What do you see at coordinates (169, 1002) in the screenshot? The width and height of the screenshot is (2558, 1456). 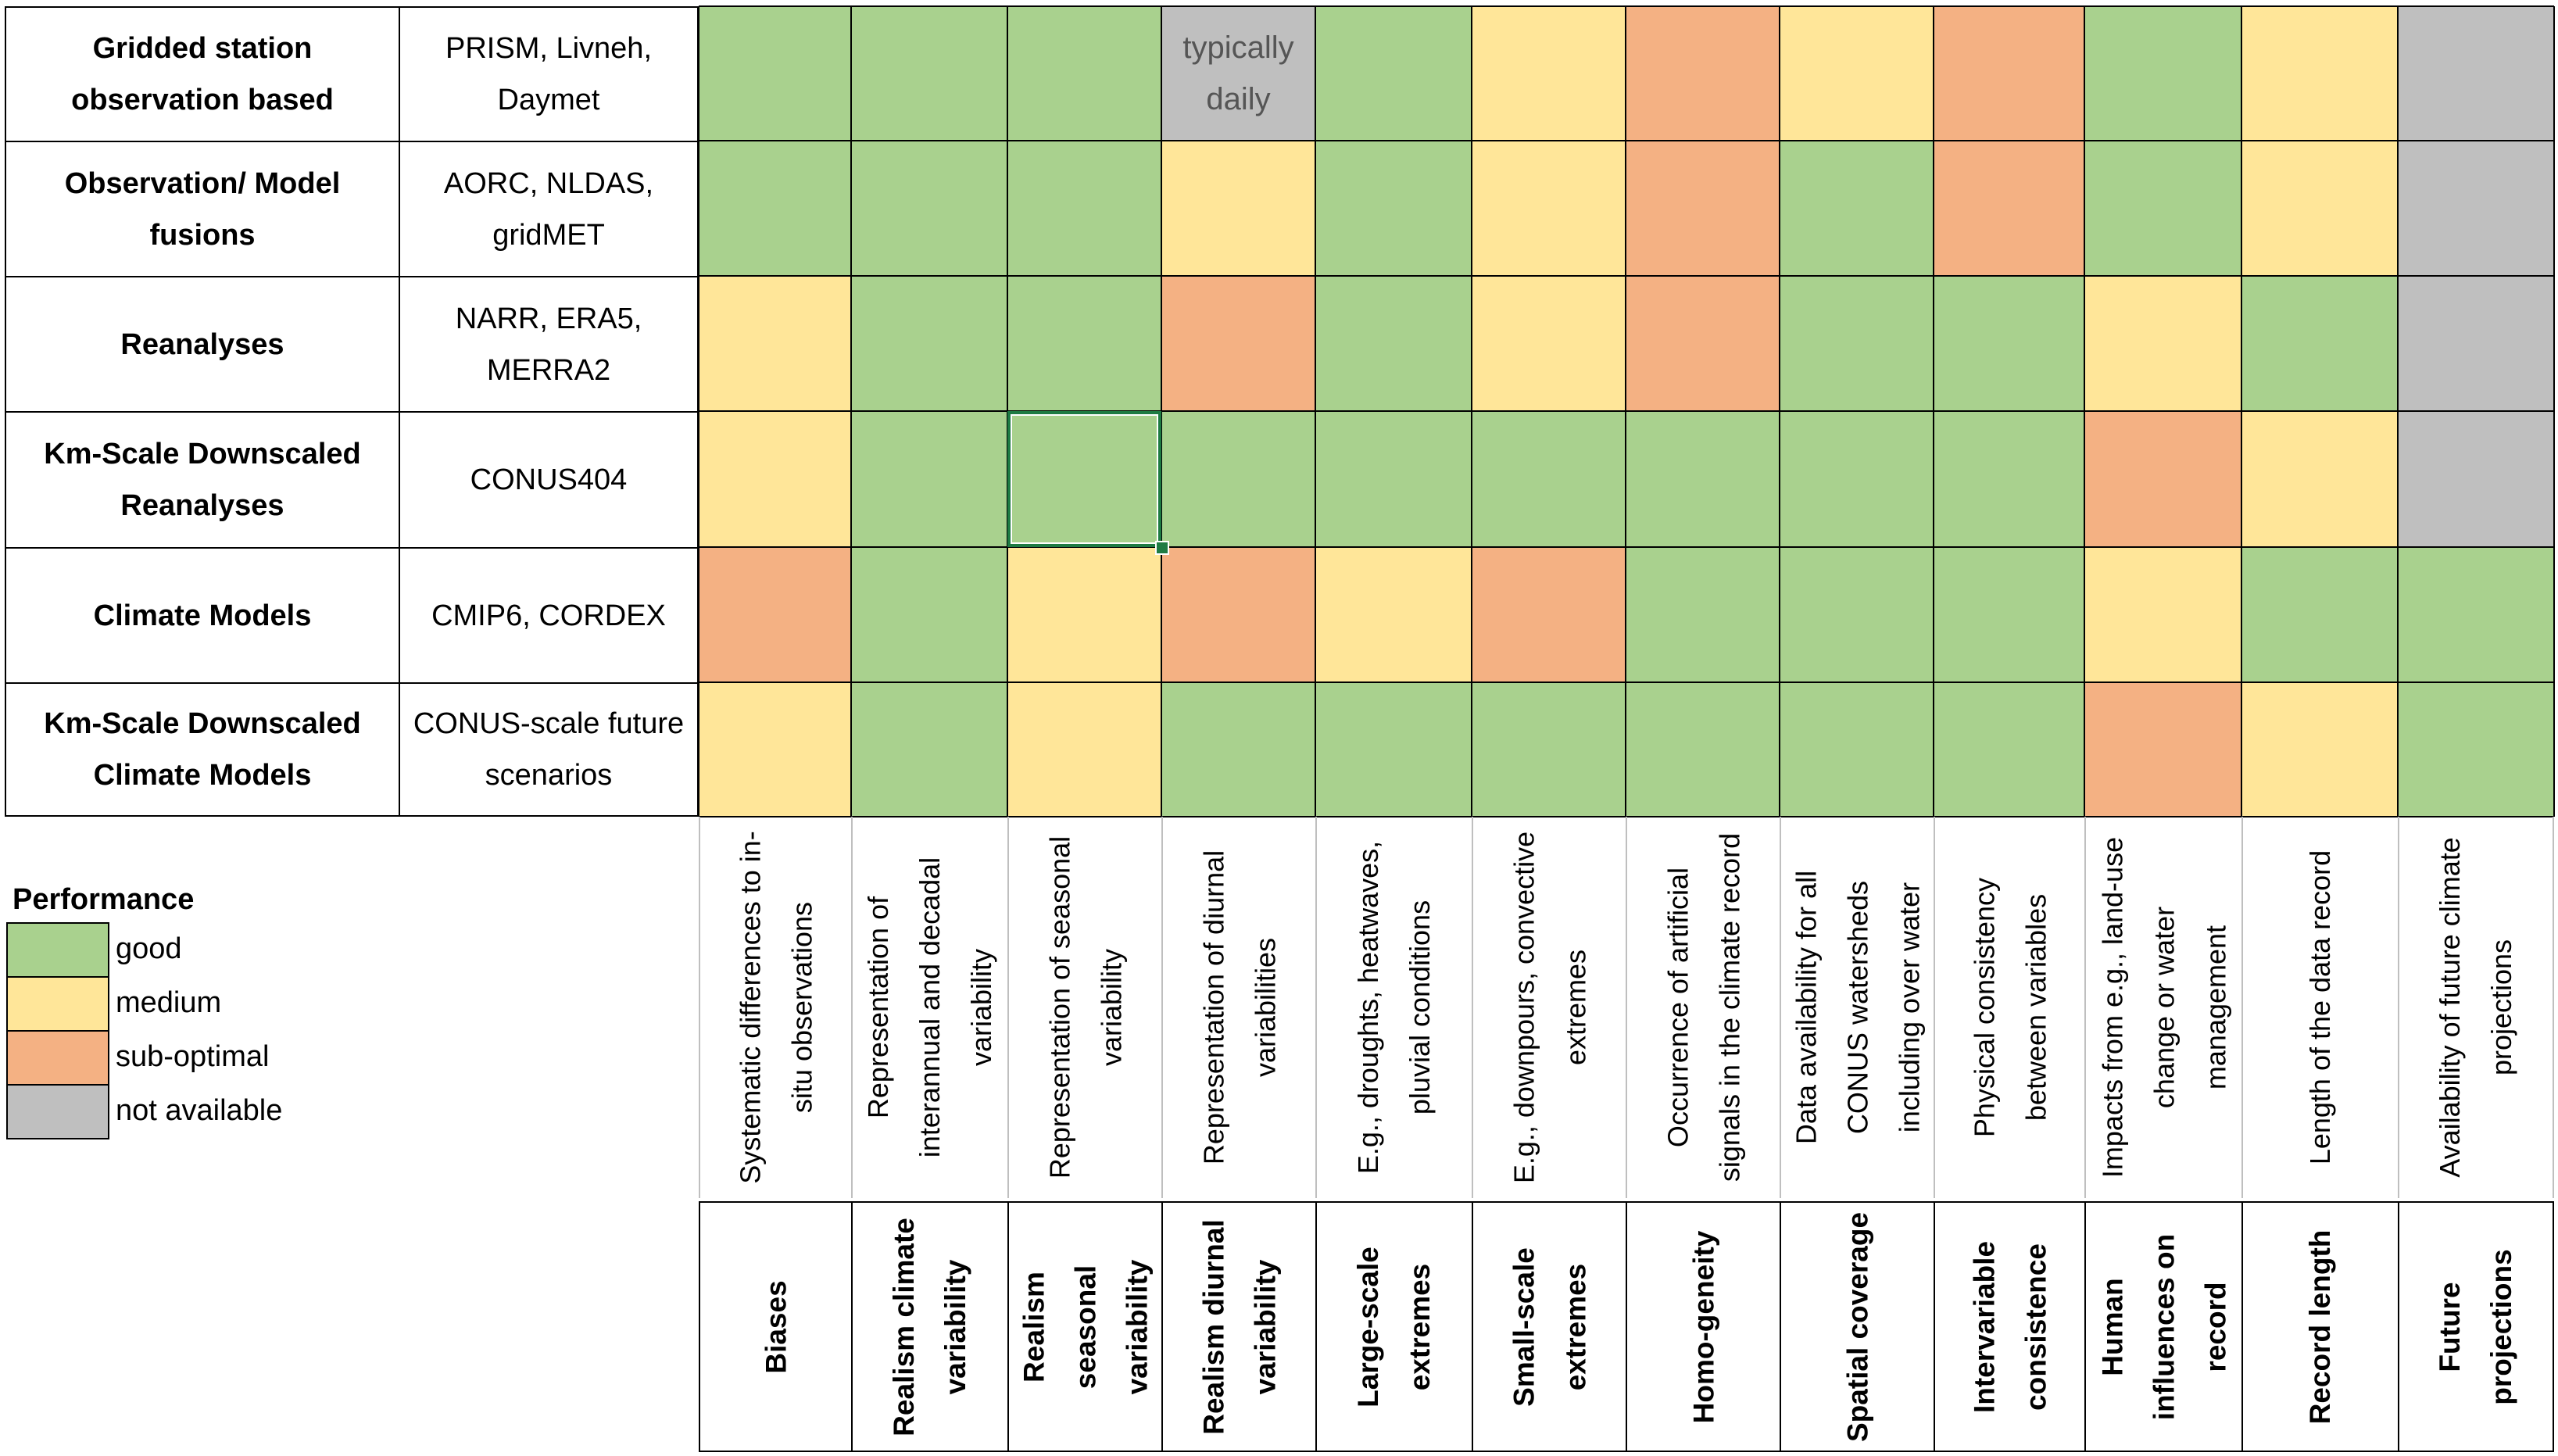 I see `legend-label: medium` at bounding box center [169, 1002].